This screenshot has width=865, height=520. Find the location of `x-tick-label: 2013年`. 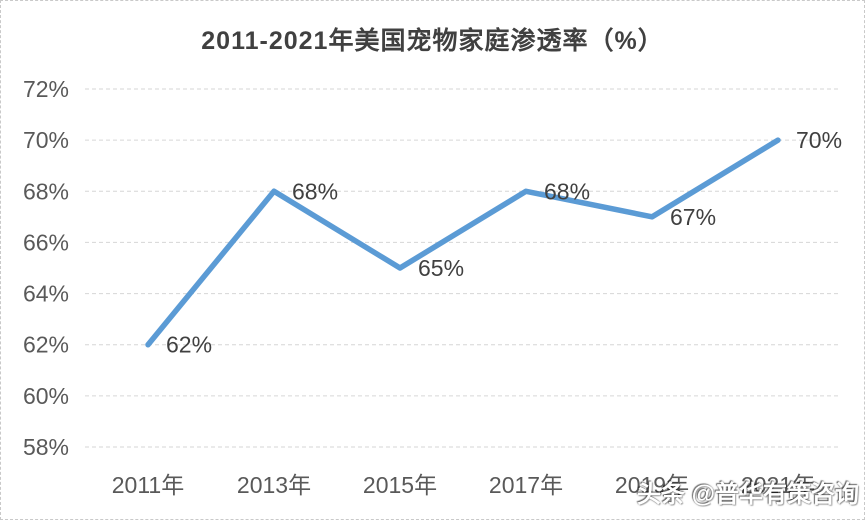

x-tick-label: 2013年 is located at coordinates (274, 485).